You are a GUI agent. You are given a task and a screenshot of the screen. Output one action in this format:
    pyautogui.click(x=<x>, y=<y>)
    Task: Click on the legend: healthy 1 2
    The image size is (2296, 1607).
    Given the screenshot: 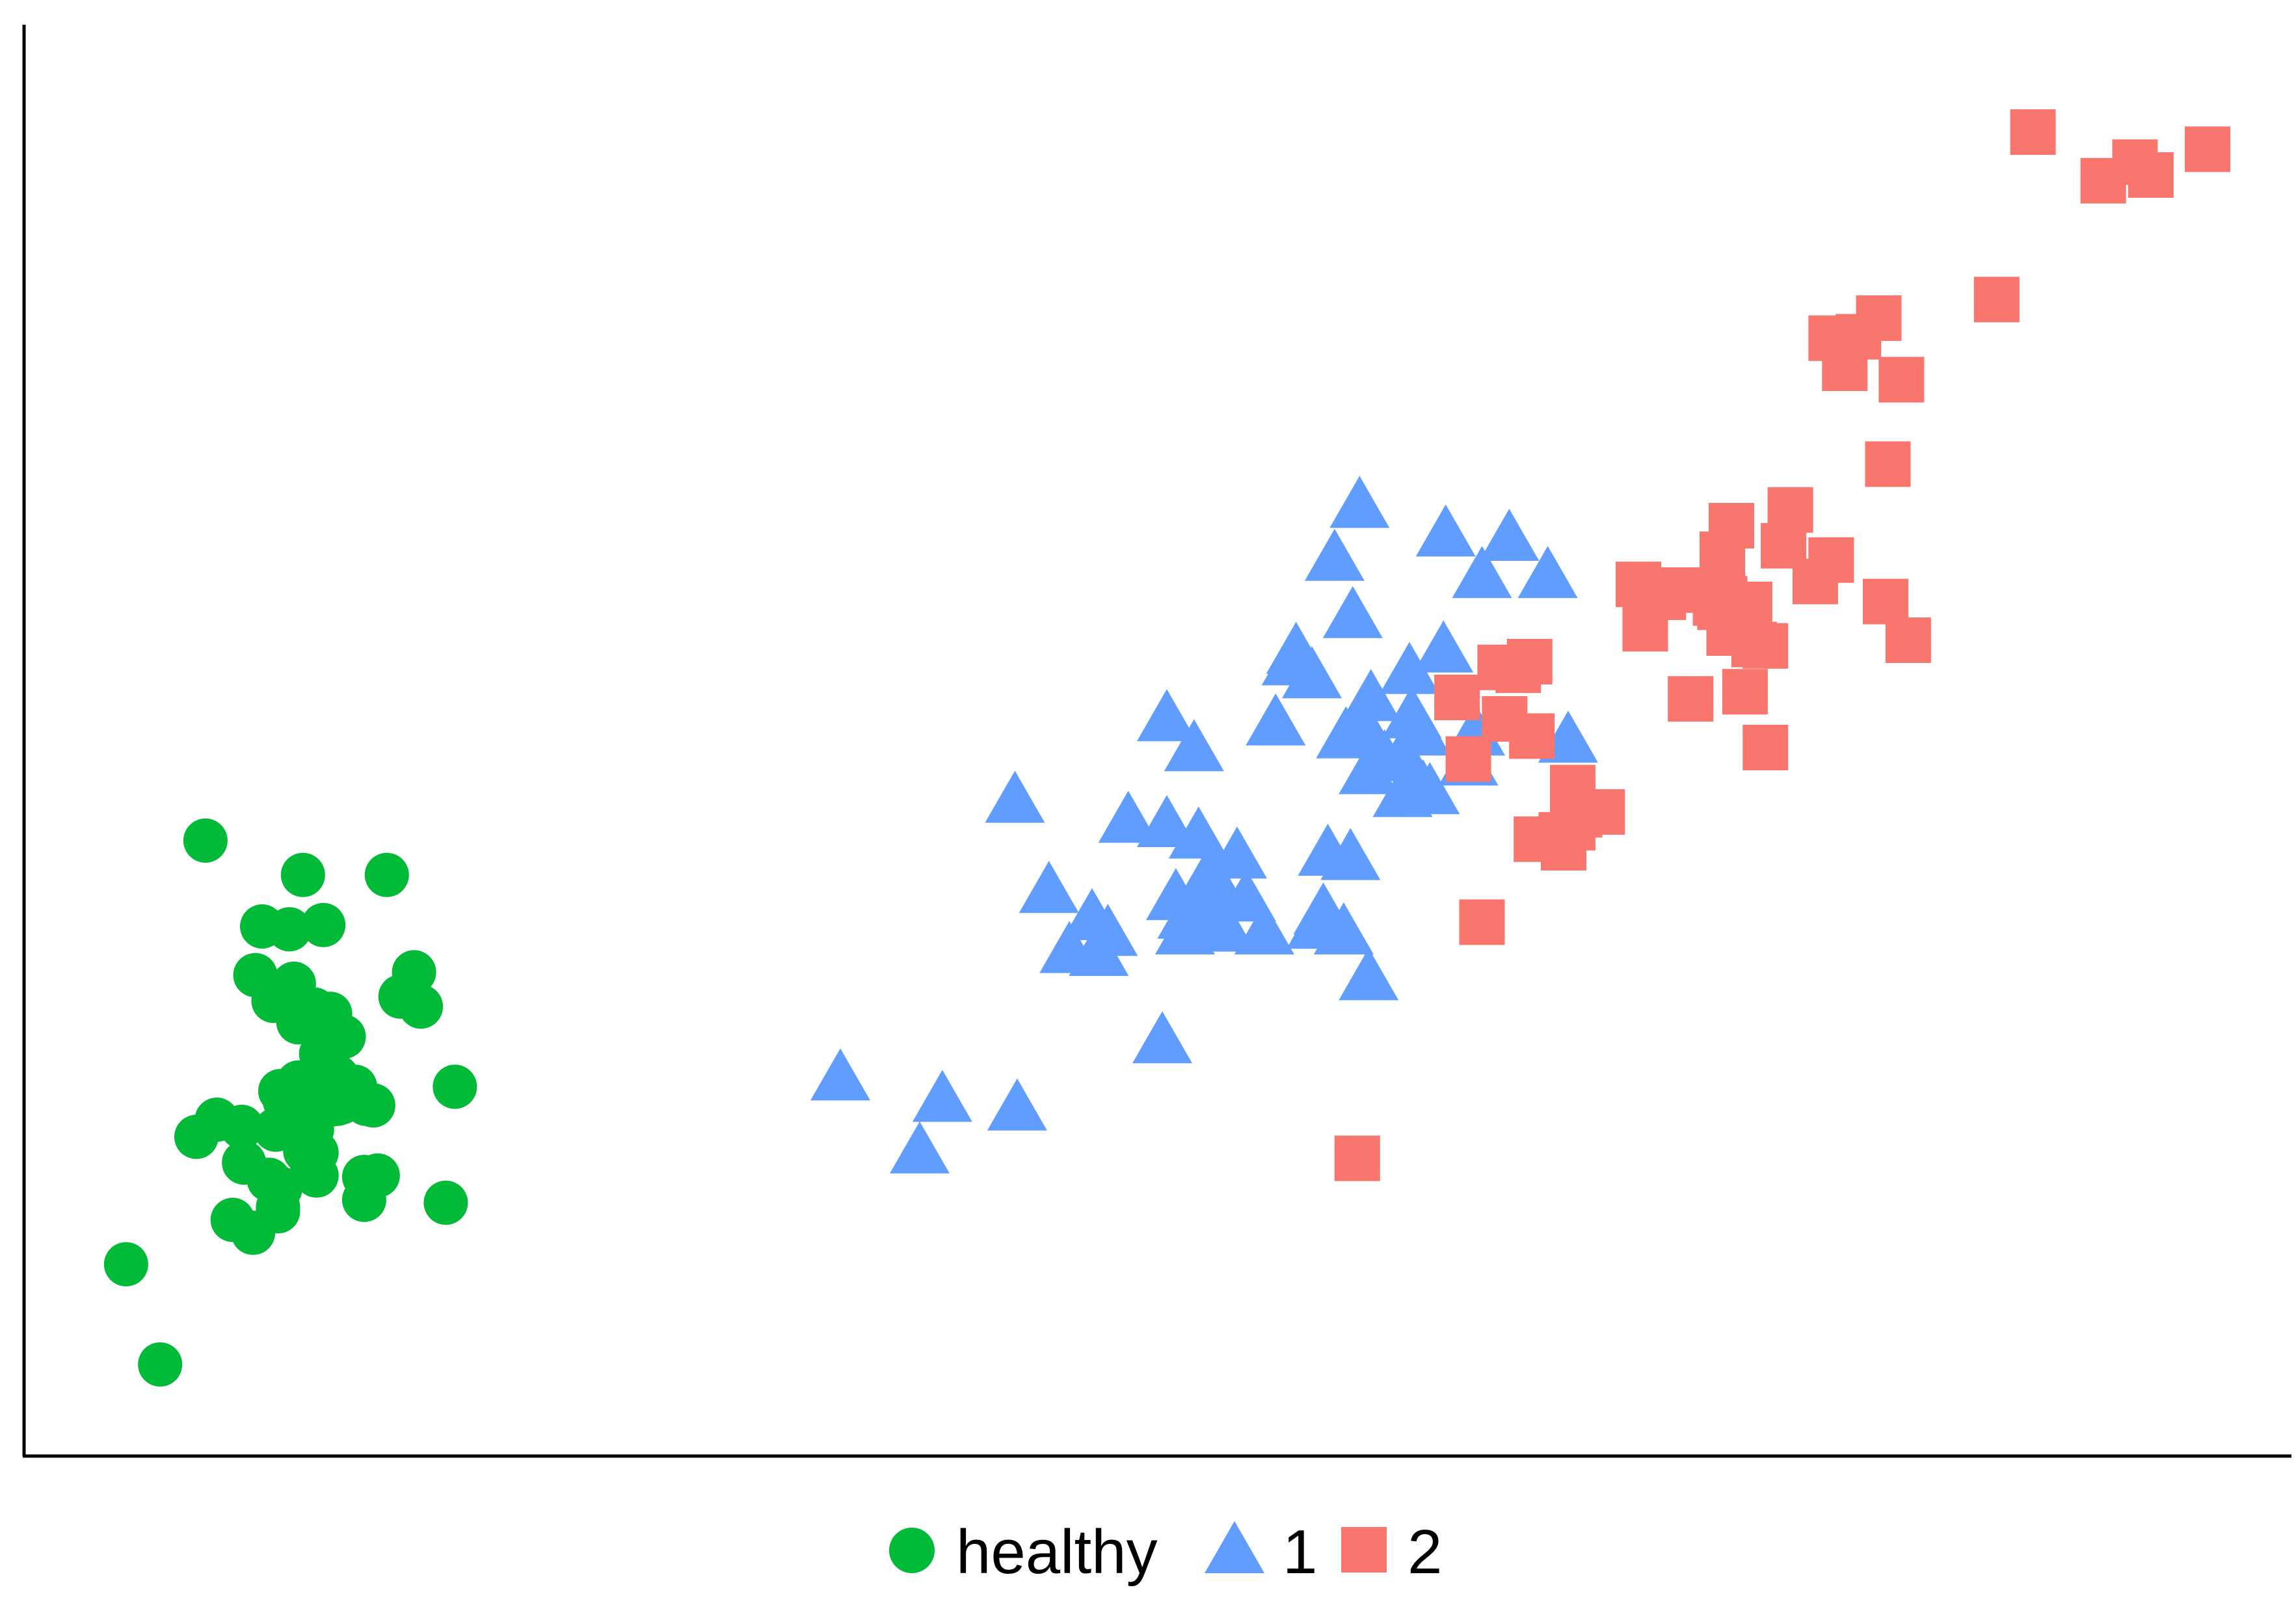 What is the action you would take?
    pyautogui.click(x=1165, y=1552)
    